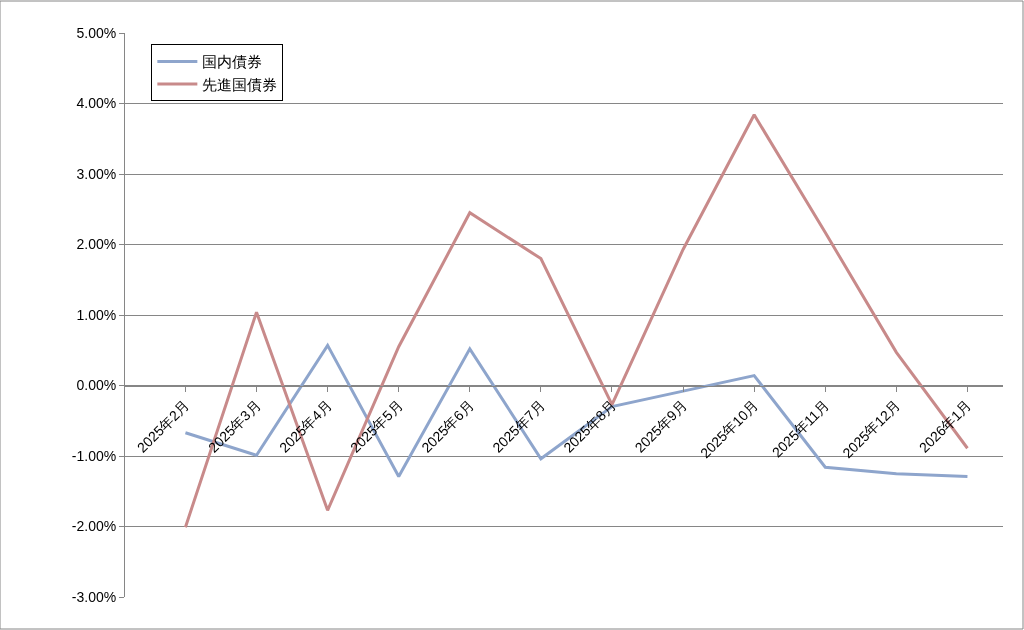 This screenshot has height=630, width=1024. Describe the element at coordinates (96, 314) in the screenshot. I see `y-tick-label: 1.00%` at that location.